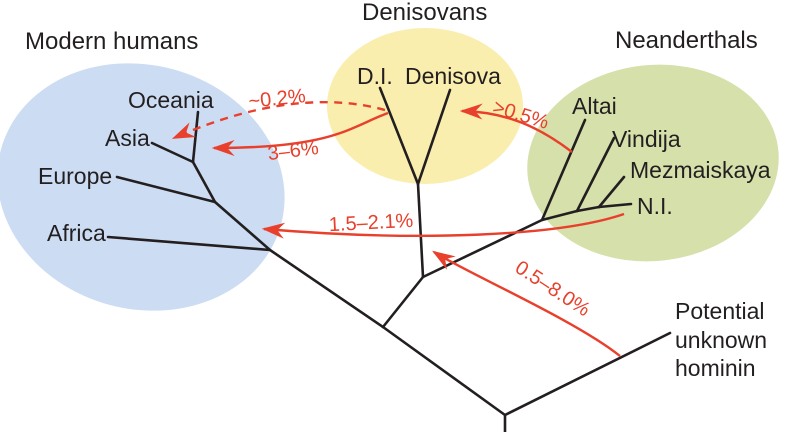 This screenshot has height=432, width=800. I want to click on gene-flow-label-0.5-8.0: 0.5–8.0%, so click(552, 289).